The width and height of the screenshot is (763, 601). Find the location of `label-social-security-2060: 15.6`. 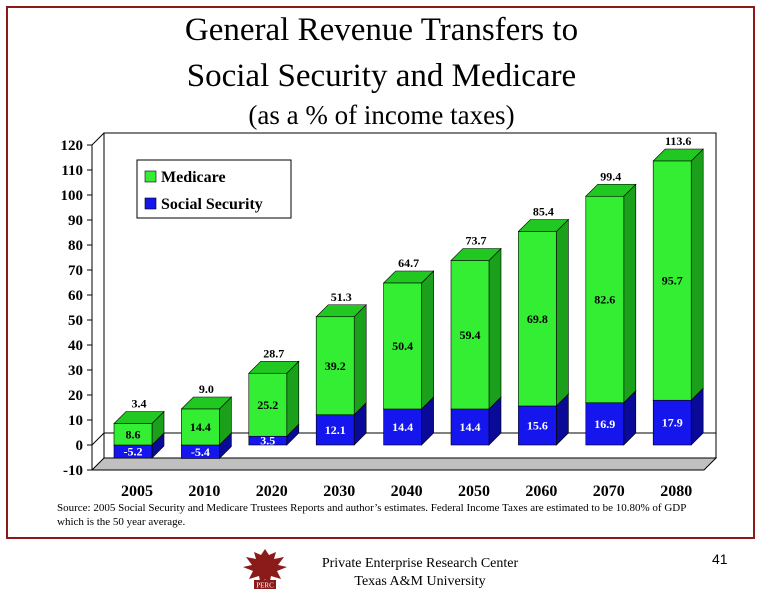

label-social-security-2060: 15.6 is located at coordinates (537, 426).